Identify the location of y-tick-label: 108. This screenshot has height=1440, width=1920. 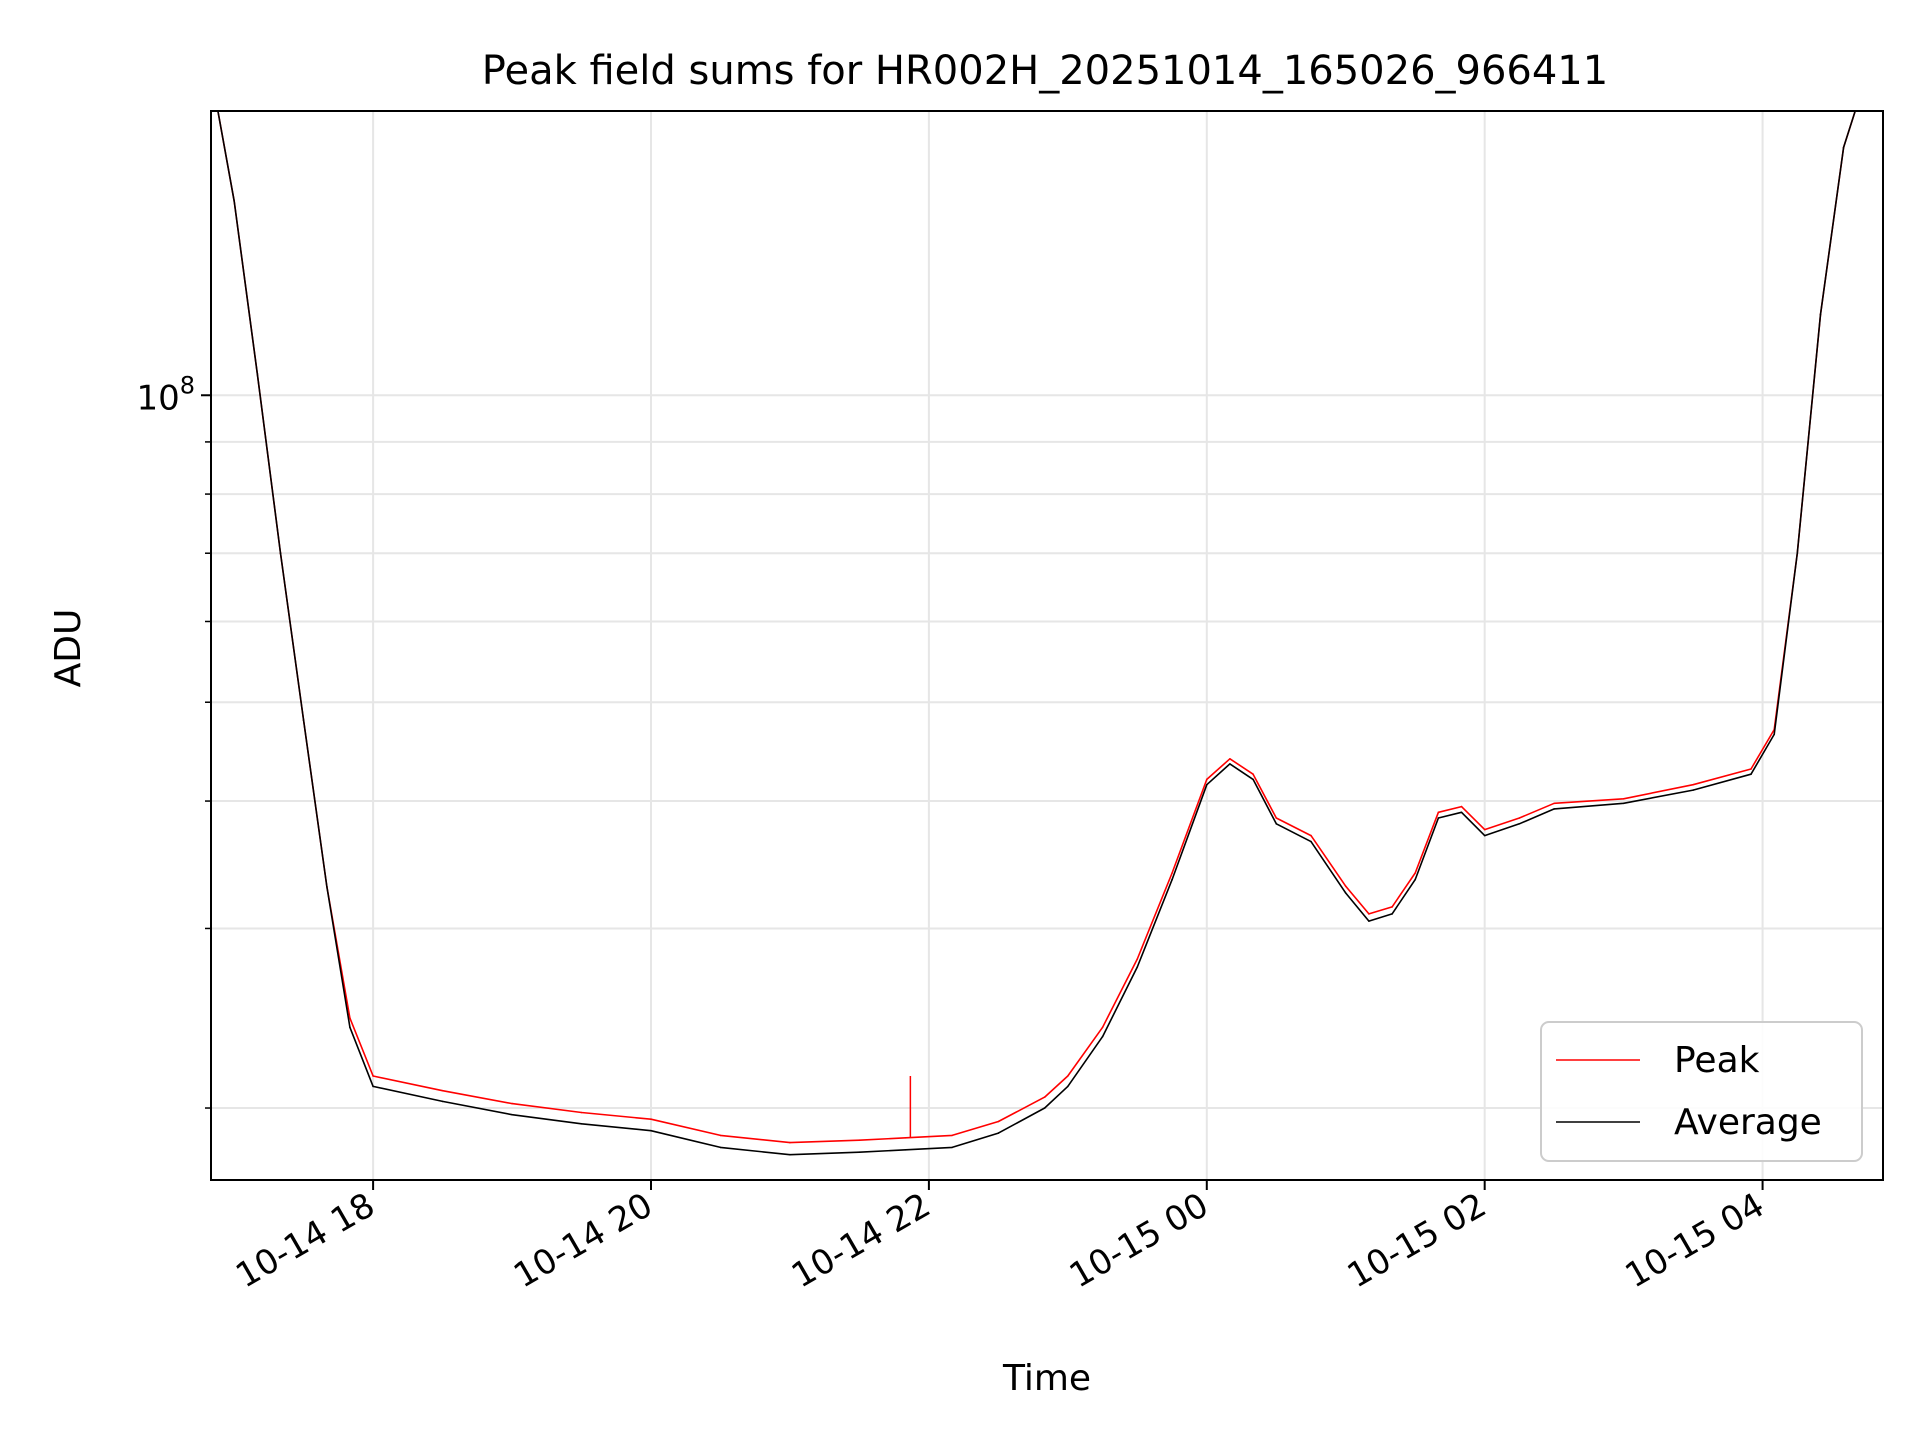
(165, 394).